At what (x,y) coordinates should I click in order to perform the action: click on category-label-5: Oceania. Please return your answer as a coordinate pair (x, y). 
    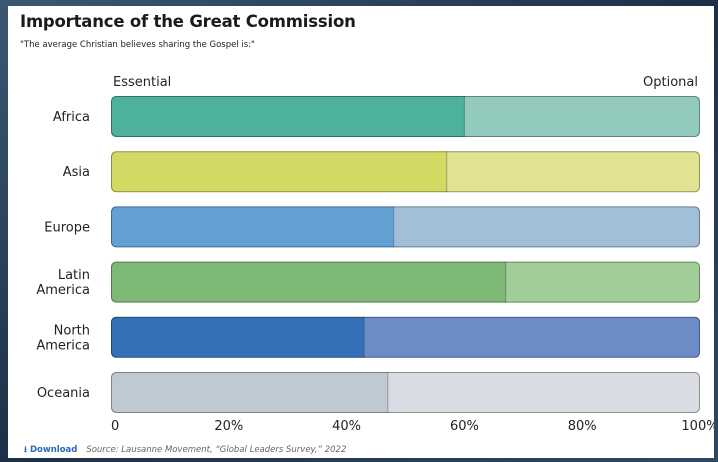
    Looking at the image, I should click on (63, 393).